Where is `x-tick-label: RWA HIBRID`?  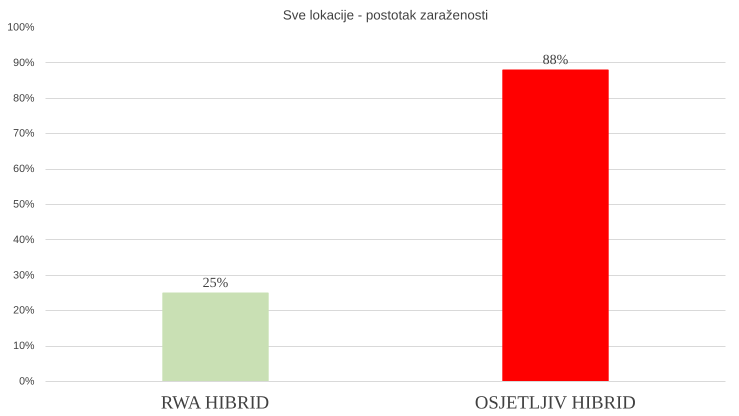
x-tick-label: RWA HIBRID is located at coordinates (215, 403).